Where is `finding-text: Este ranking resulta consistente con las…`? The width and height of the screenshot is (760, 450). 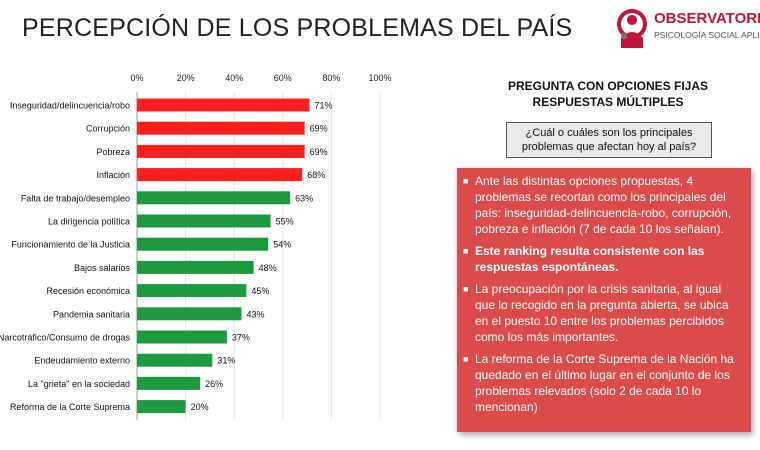
finding-text: Este ranking resulta consistente con las… is located at coordinates (590, 259).